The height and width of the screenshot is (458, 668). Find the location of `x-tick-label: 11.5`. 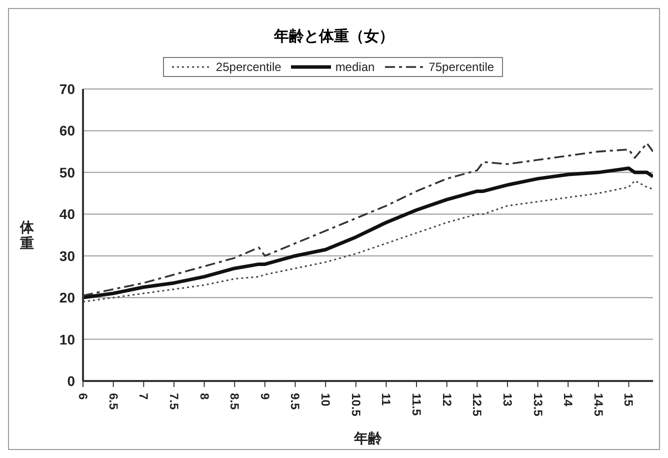

x-tick-label: 11.5 is located at coordinates (417, 404).